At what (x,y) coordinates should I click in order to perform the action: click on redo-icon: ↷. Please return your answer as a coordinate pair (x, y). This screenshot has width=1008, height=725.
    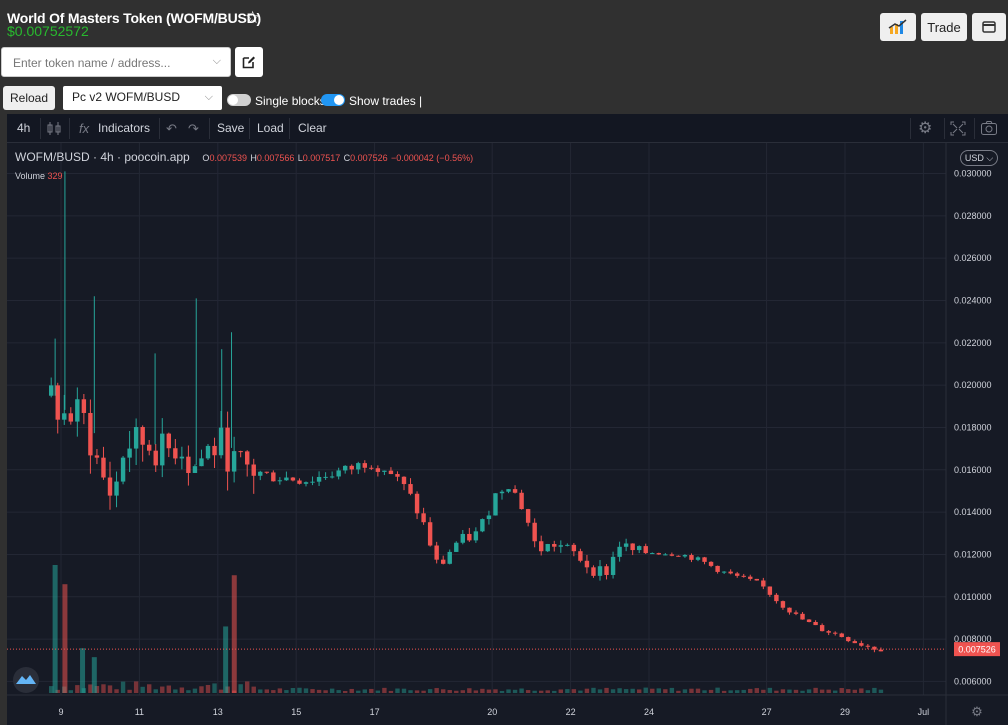
    Looking at the image, I should click on (193, 128).